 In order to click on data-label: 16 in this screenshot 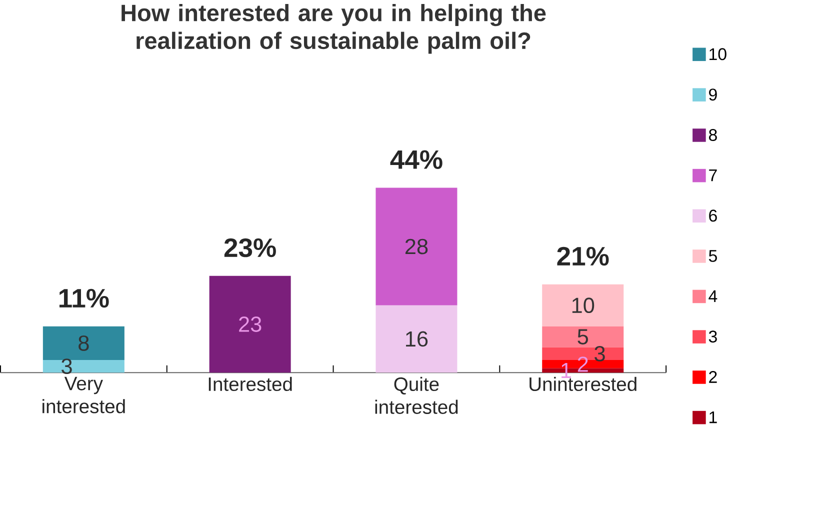, I will do `click(417, 338)`.